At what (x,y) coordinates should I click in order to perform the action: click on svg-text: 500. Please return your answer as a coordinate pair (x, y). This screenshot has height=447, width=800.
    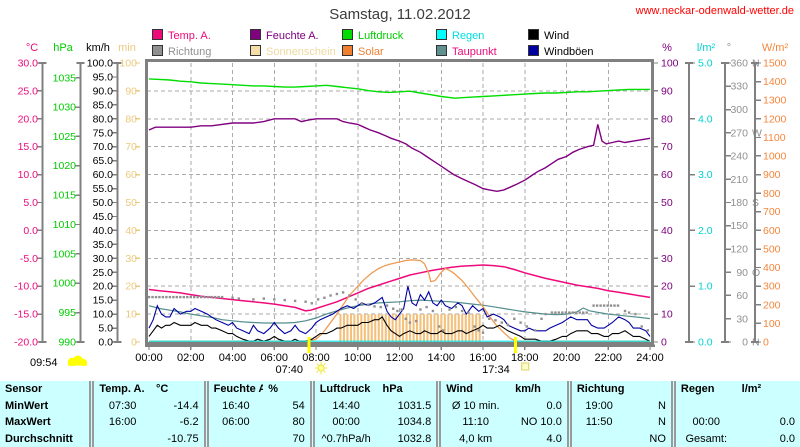
    Looking at the image, I should click on (772, 250).